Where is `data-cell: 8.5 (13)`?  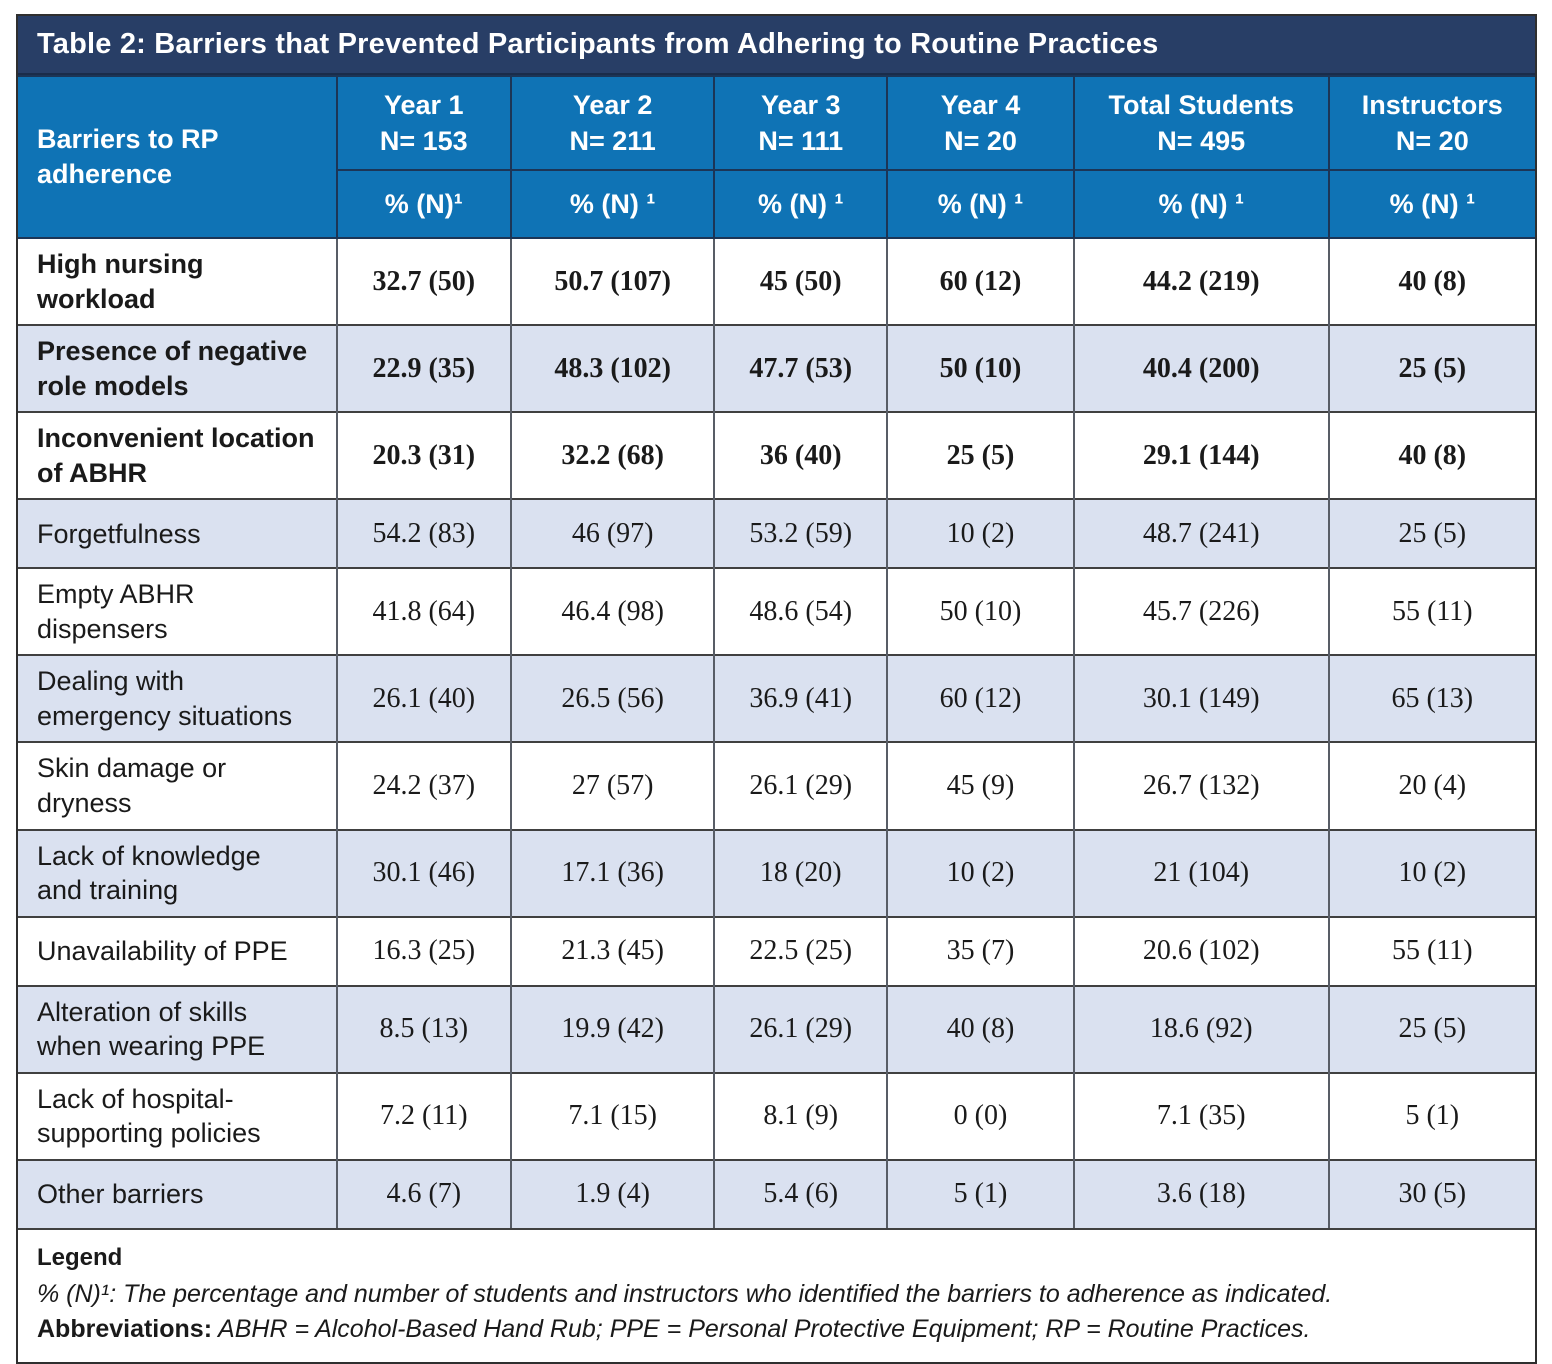 data-cell: 8.5 (13) is located at coordinates (424, 1028).